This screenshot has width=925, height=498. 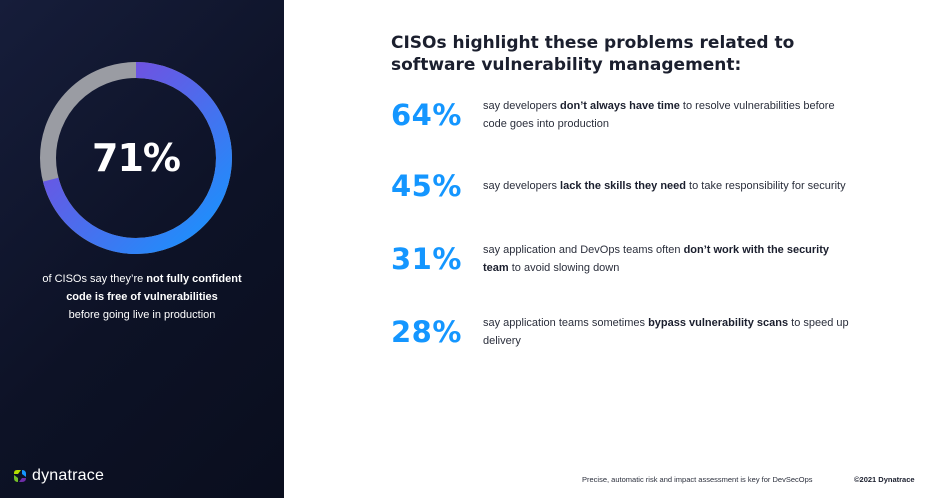 What do you see at coordinates (426, 259) in the screenshot?
I see `stat-percent: 31%` at bounding box center [426, 259].